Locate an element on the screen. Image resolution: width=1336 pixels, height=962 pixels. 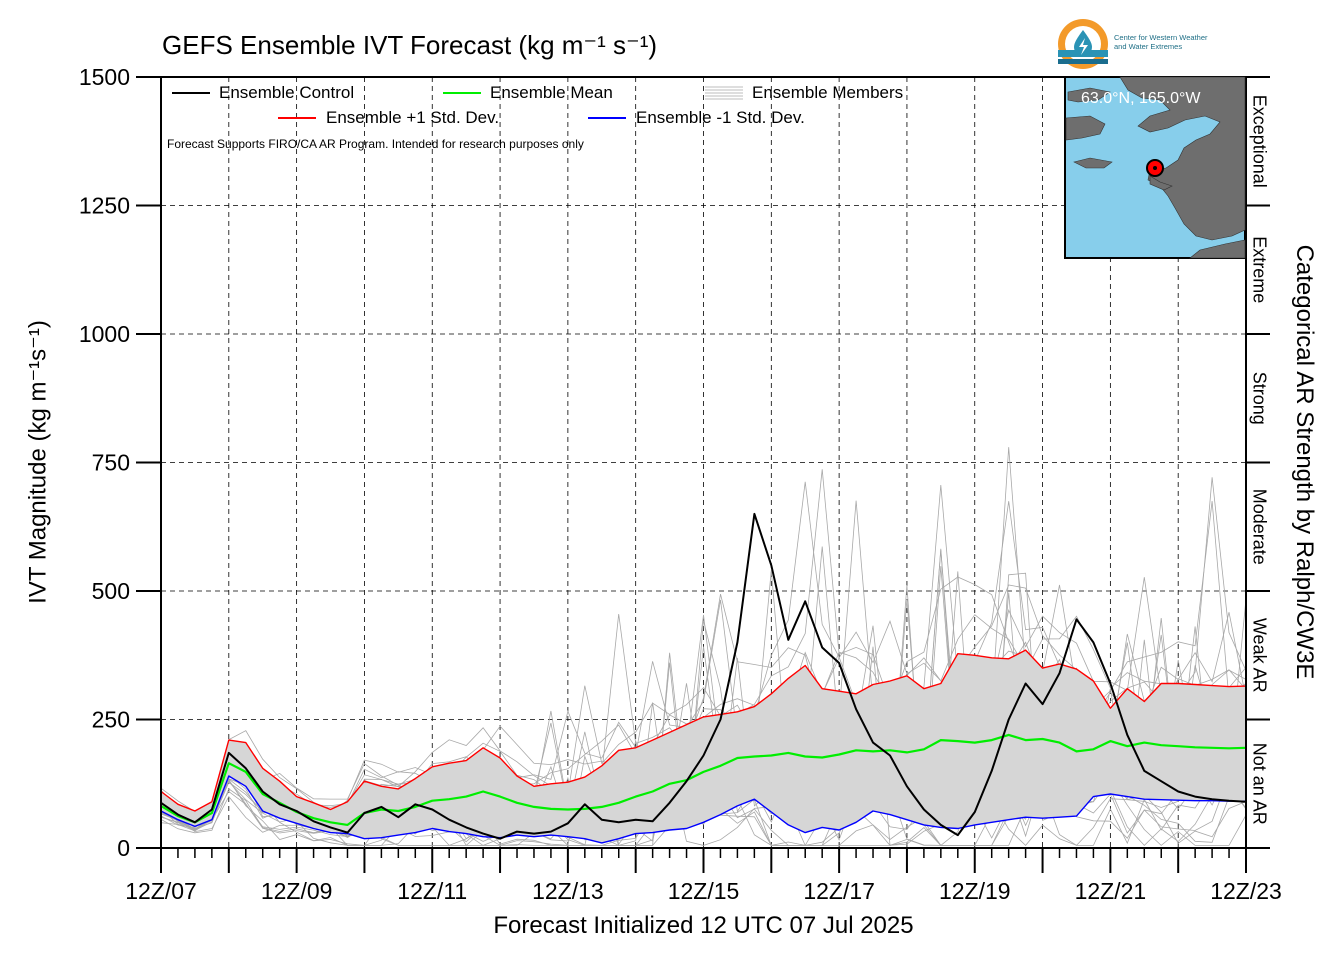
x-tick-label: 12Z/11 is located at coordinates (432, 891).